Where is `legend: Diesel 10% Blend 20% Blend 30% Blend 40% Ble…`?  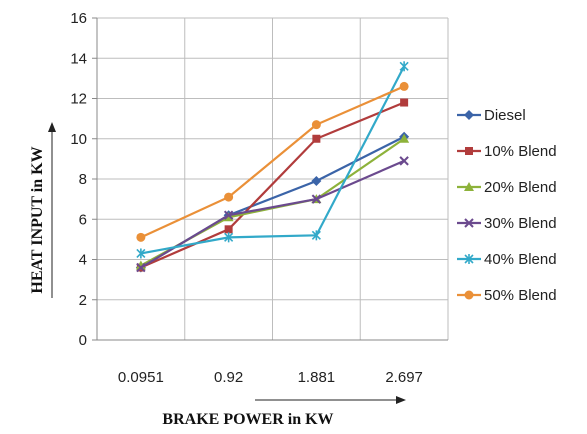
legend: Diesel 10% Blend 20% Blend 30% Blend 40% Ble… is located at coordinates (507, 205).